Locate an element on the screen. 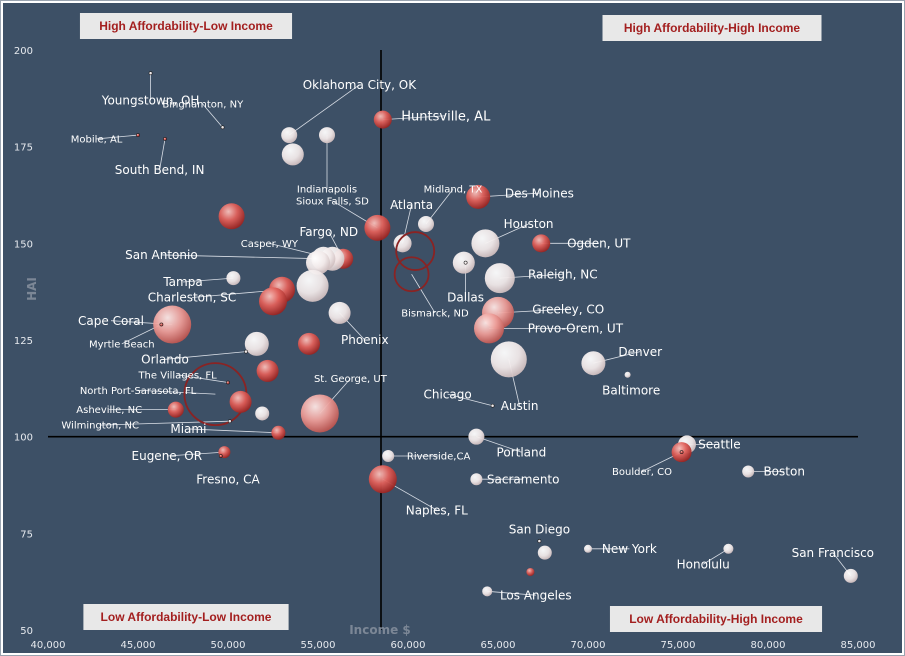  city-label: San Diego is located at coordinates (539, 530).